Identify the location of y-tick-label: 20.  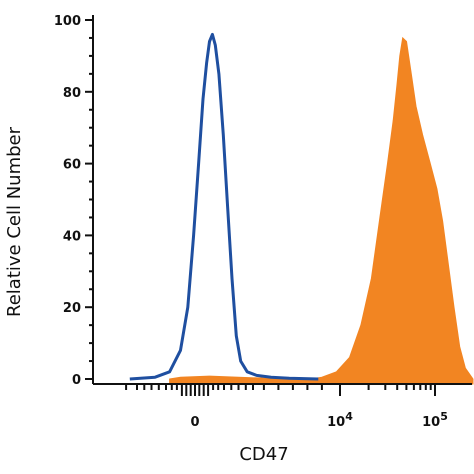
(72, 308).